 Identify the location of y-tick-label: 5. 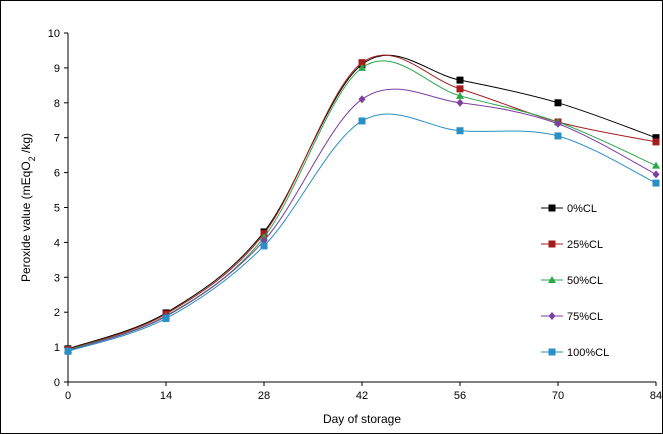
(57, 209).